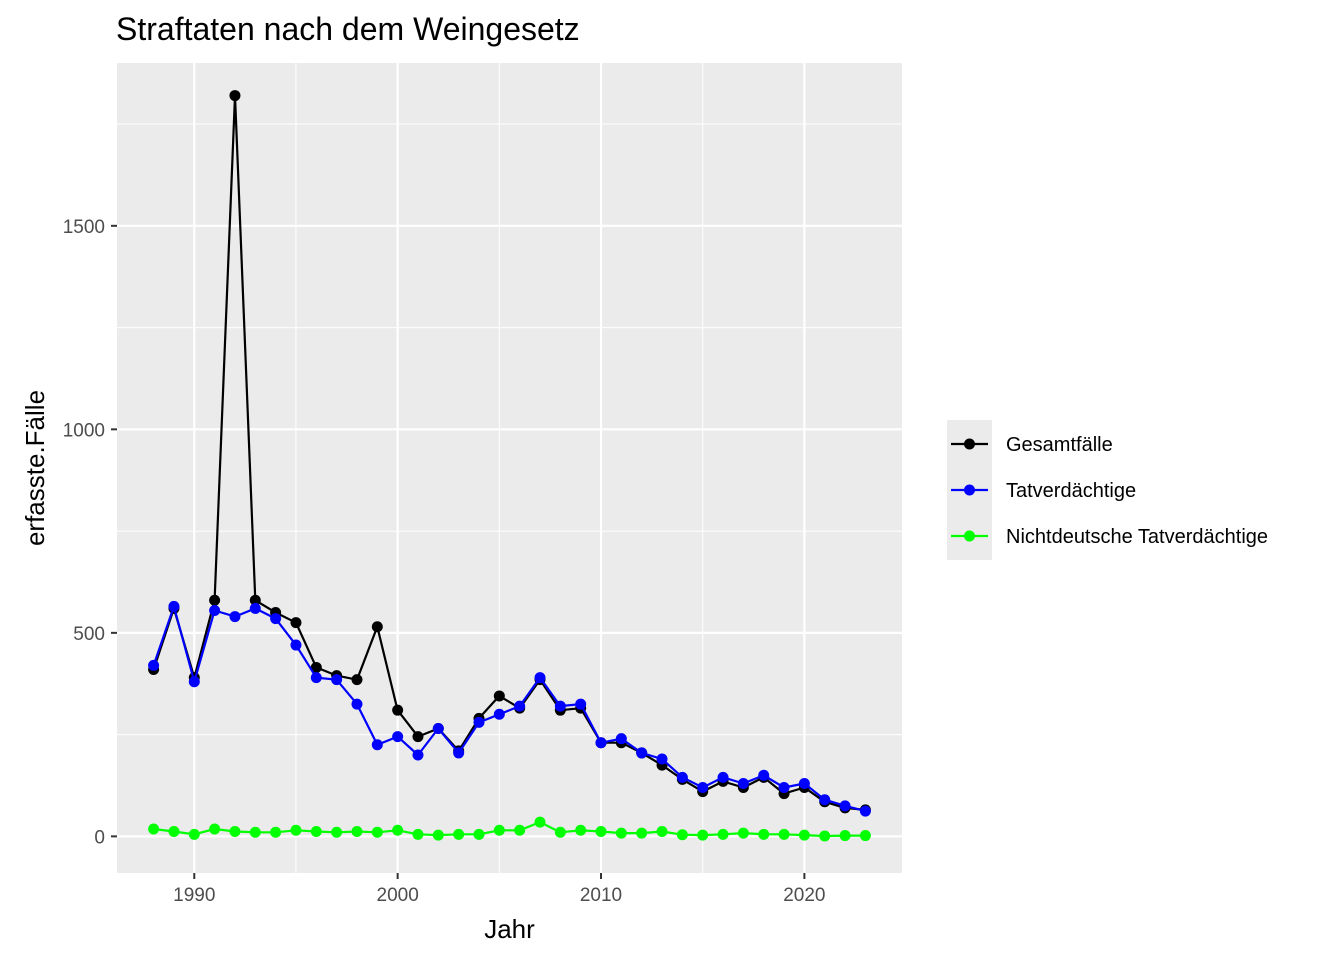  I want to click on y-tick-label: 0, so click(99, 837).